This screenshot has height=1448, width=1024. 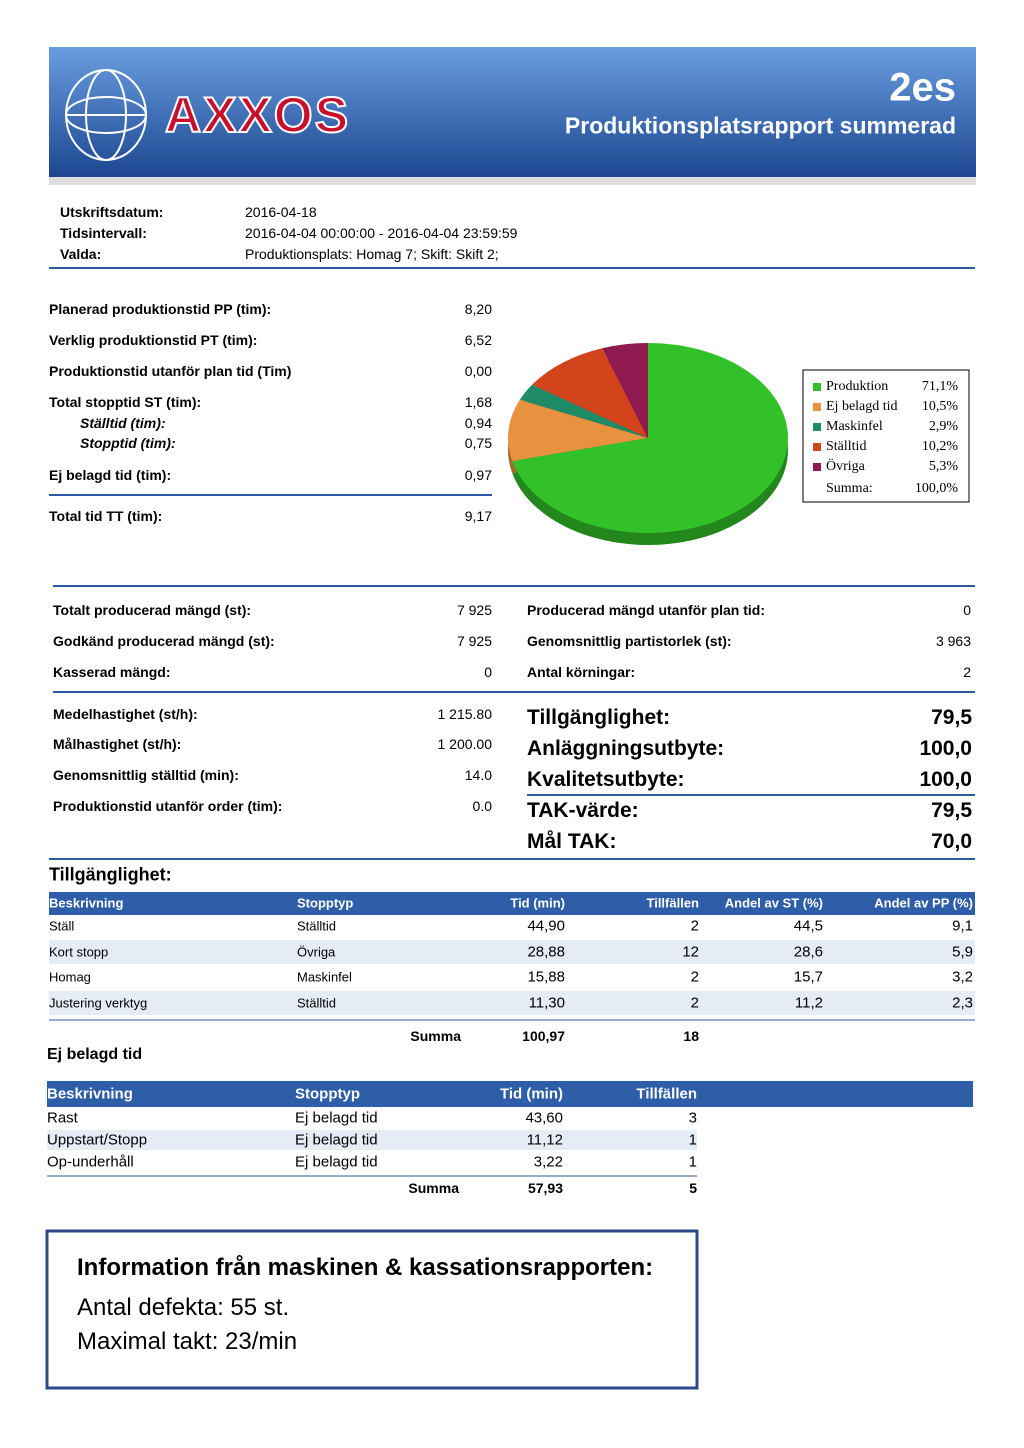 What do you see at coordinates (170, 371) in the screenshot?
I see `time-label: Produktionstid utanför plan tid (Tim)` at bounding box center [170, 371].